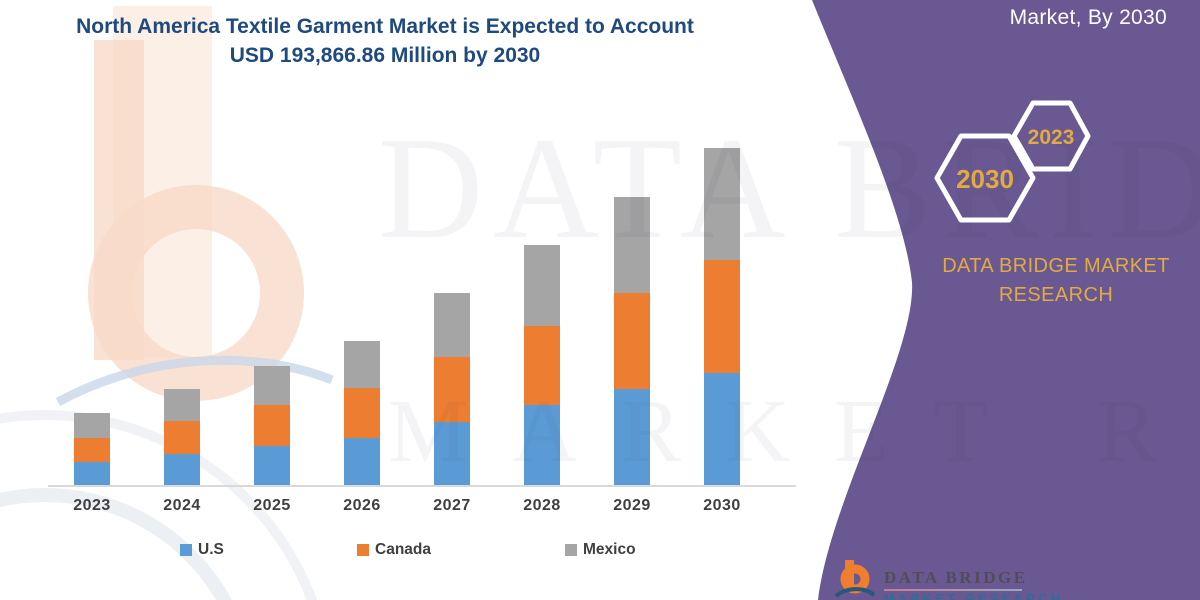  What do you see at coordinates (452, 325) in the screenshot?
I see `bar-2027-mexico` at bounding box center [452, 325].